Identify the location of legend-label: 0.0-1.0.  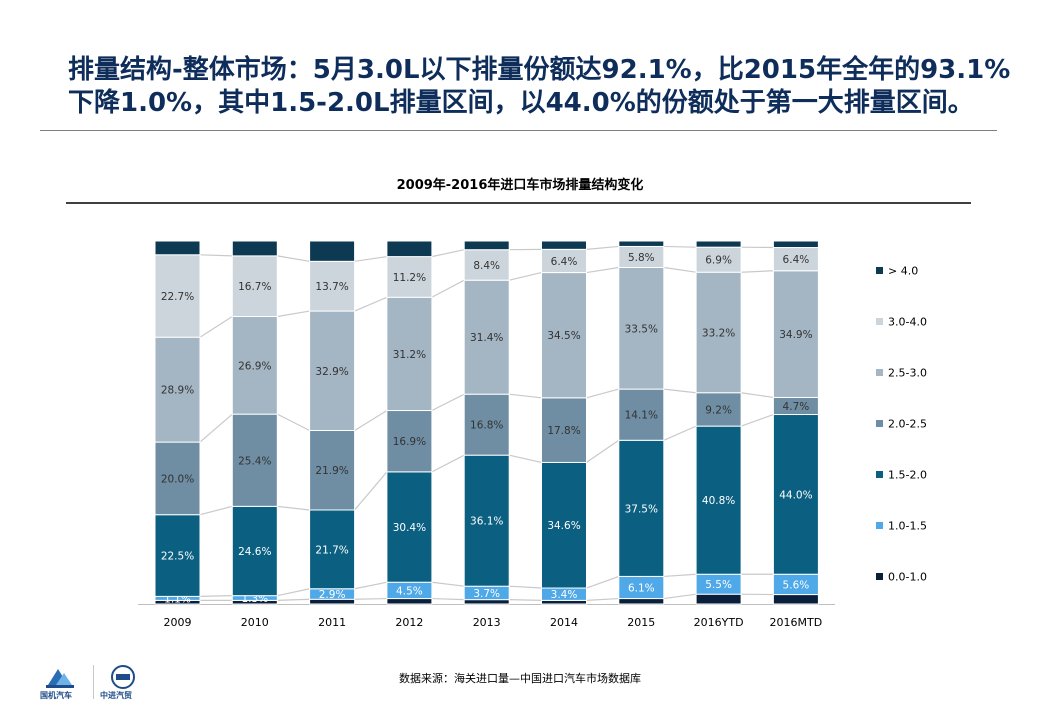
(907, 577).